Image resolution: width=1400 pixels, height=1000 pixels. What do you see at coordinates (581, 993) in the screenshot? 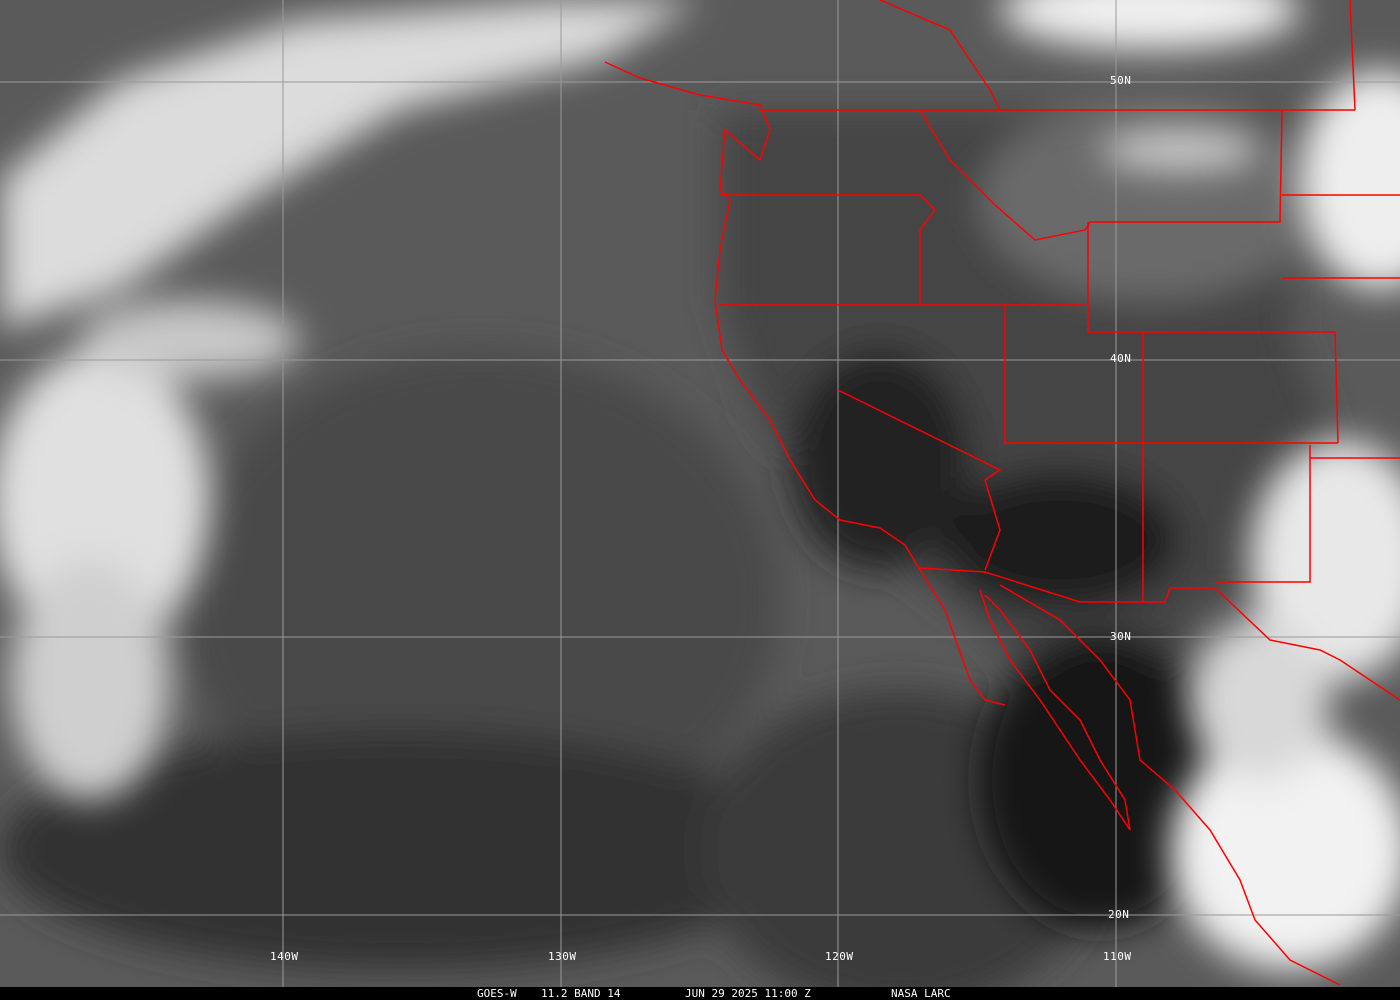
I see `channel-label: 11.2 BAND 14` at bounding box center [581, 993].